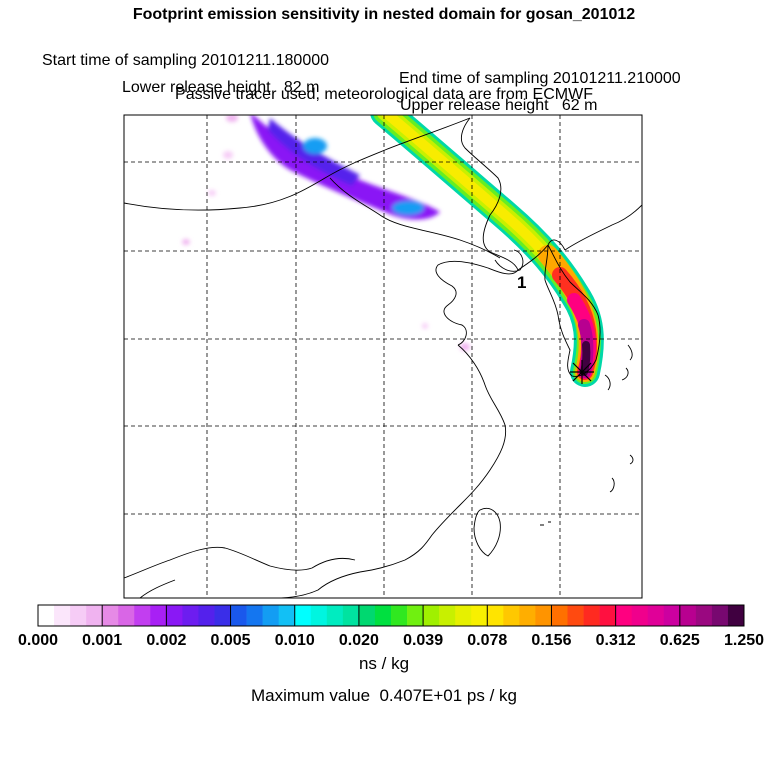 The image size is (768, 768). What do you see at coordinates (582, 372) in the screenshot?
I see `receptor-marker` at bounding box center [582, 372].